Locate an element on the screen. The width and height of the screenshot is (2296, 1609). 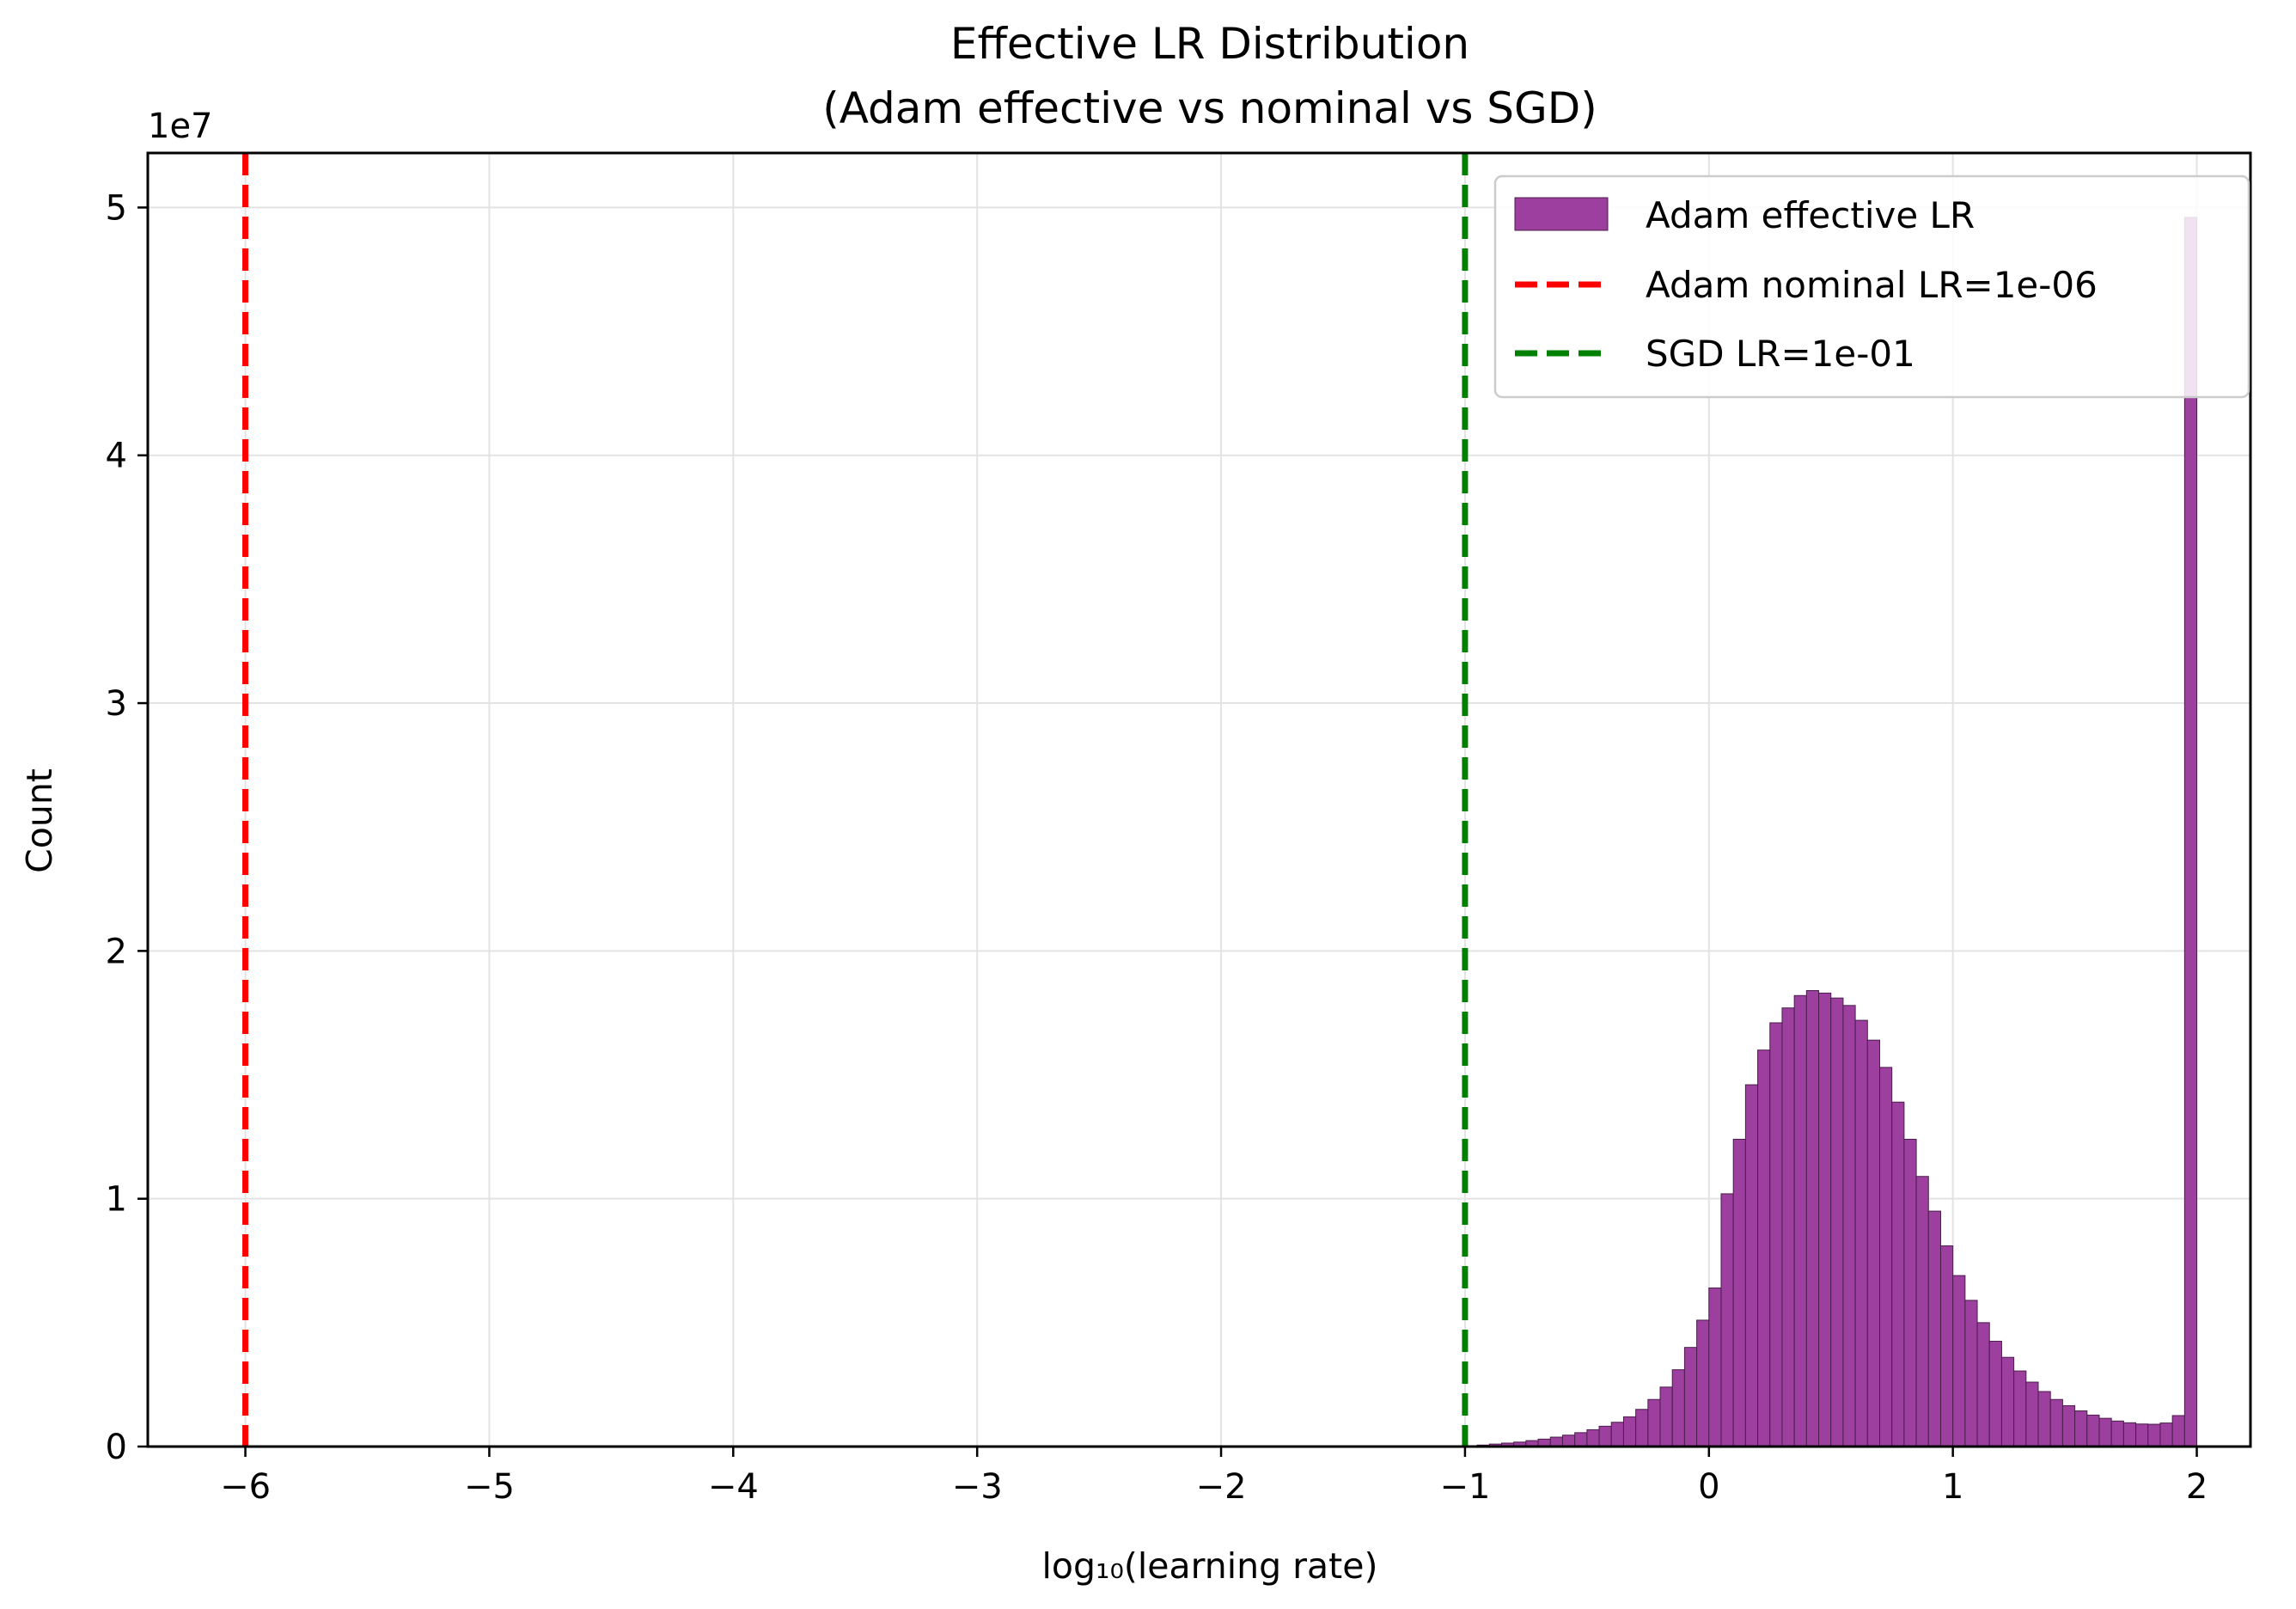
x-tick-label: 1 is located at coordinates (1952, 1487).